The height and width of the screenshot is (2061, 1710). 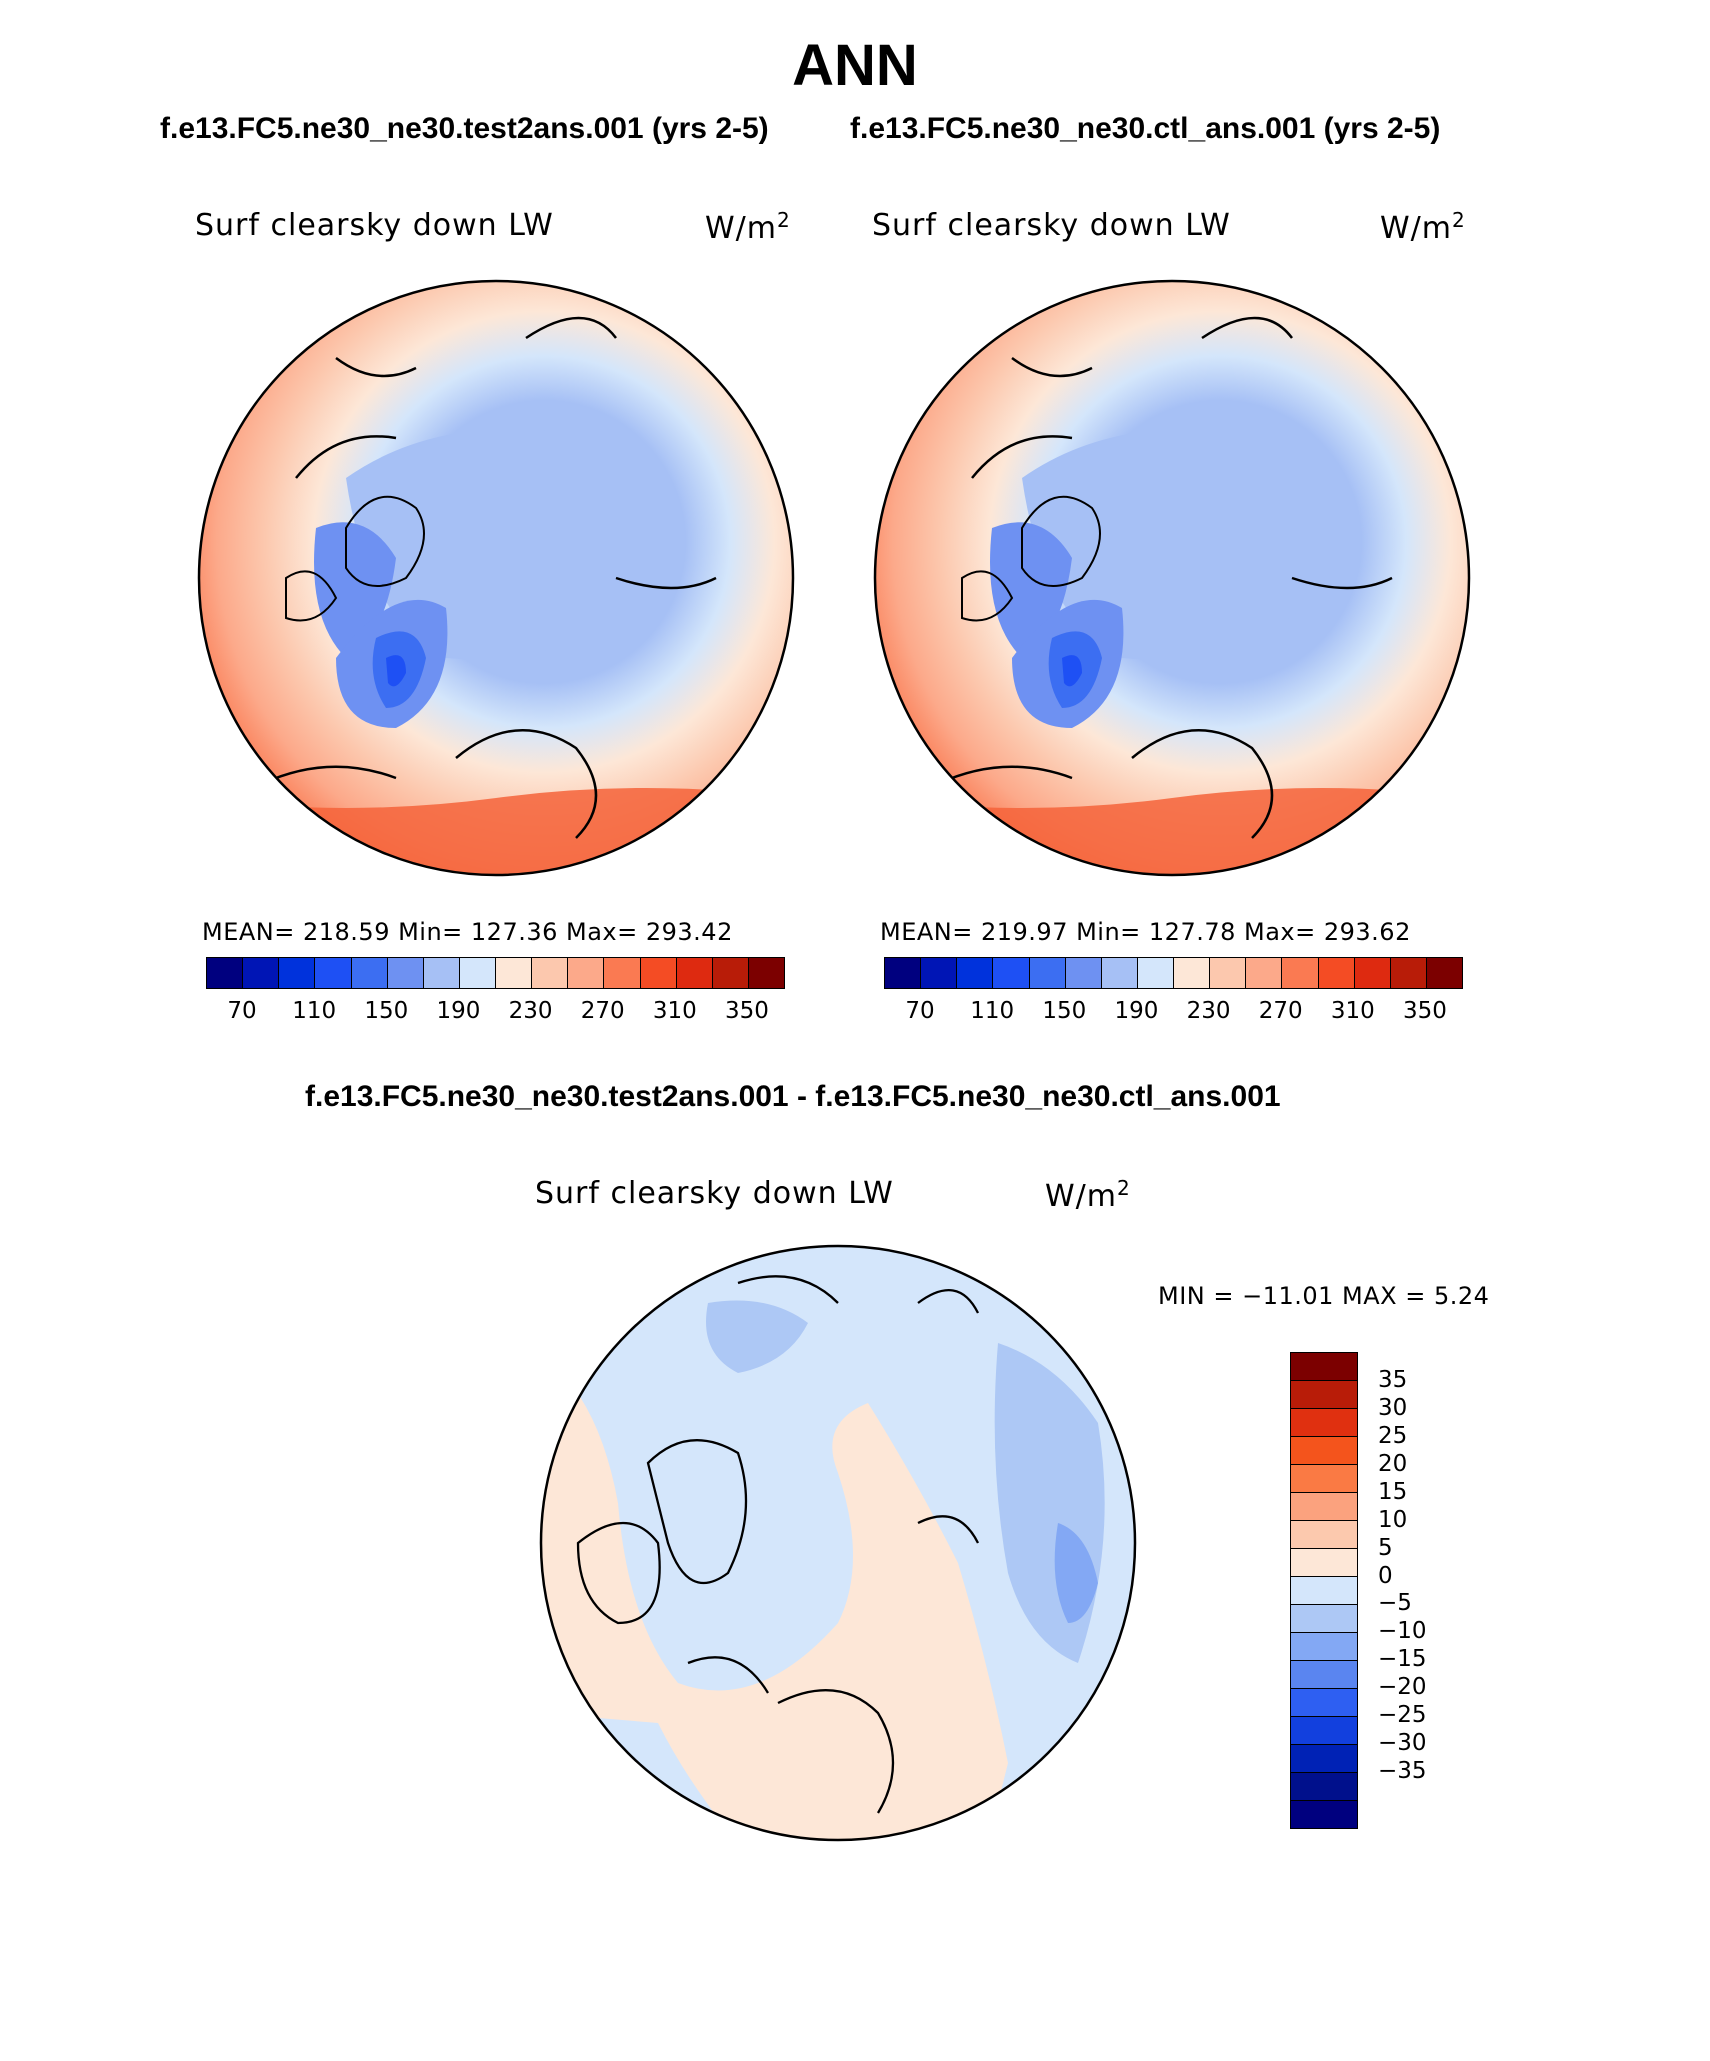 I want to click on control-colorbar-tick-label: 110, so click(x=992, y=1011).